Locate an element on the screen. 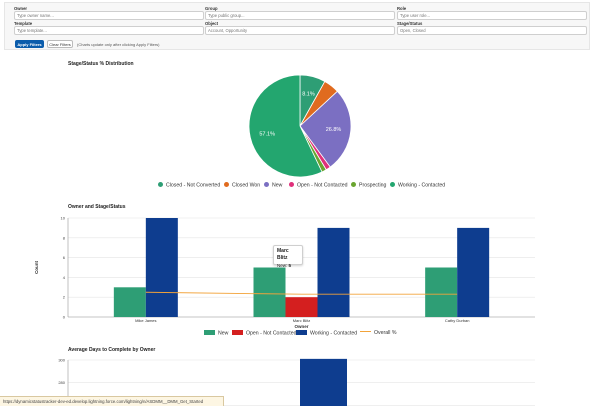  bar-tooltip: Marc Blitz New: 5 is located at coordinates (288, 256).